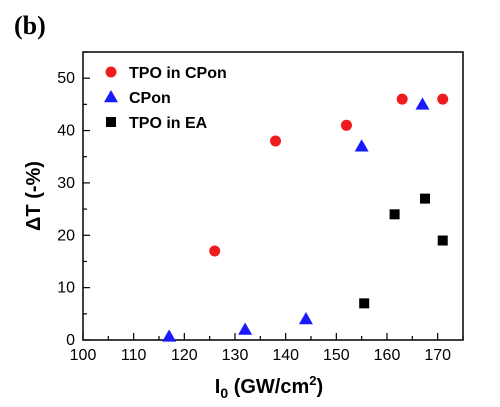 The height and width of the screenshot is (407, 500). I want to click on legend: TPO in CPon CPon TPO in EA, so click(165, 98).